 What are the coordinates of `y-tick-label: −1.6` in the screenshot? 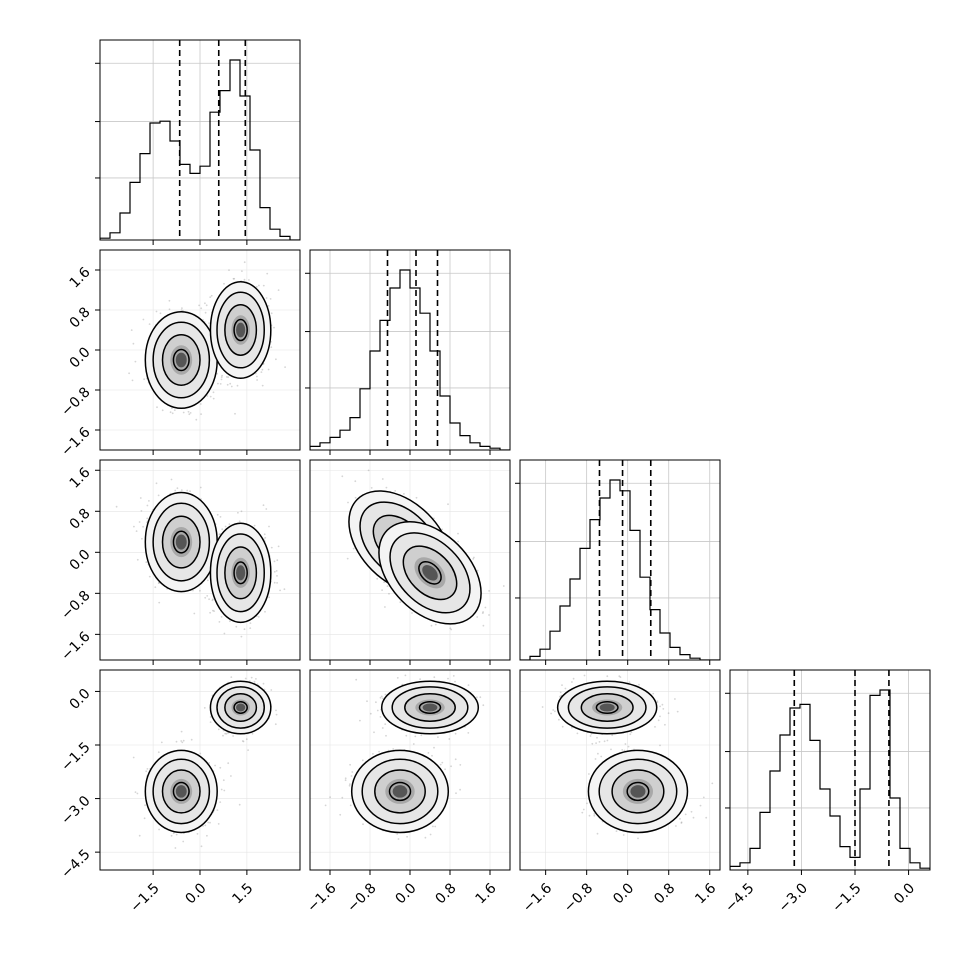 It's located at (75, 441).